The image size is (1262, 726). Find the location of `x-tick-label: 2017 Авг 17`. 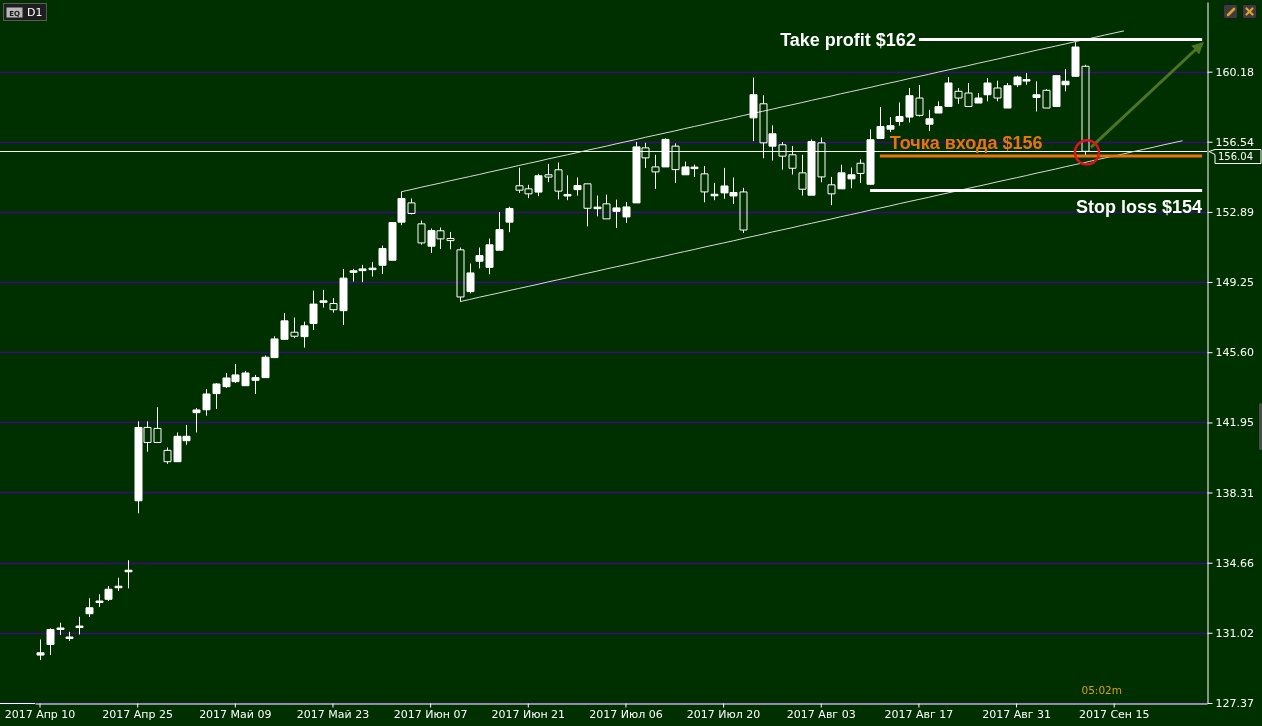

x-tick-label: 2017 Авг 17 is located at coordinates (919, 715).